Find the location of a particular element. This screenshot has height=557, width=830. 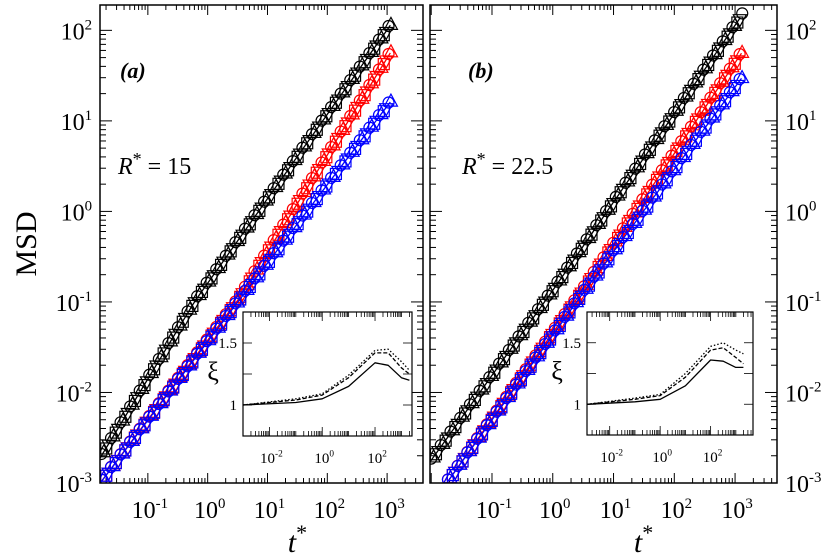

inset-line-dashed is located at coordinates (326, 379).